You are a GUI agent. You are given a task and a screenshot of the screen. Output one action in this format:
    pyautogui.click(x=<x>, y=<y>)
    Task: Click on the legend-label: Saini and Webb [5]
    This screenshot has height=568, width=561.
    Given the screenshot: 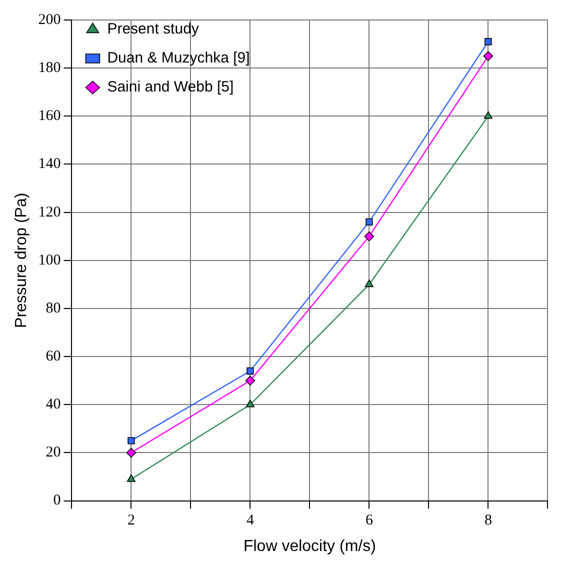 What is the action you would take?
    pyautogui.click(x=170, y=87)
    